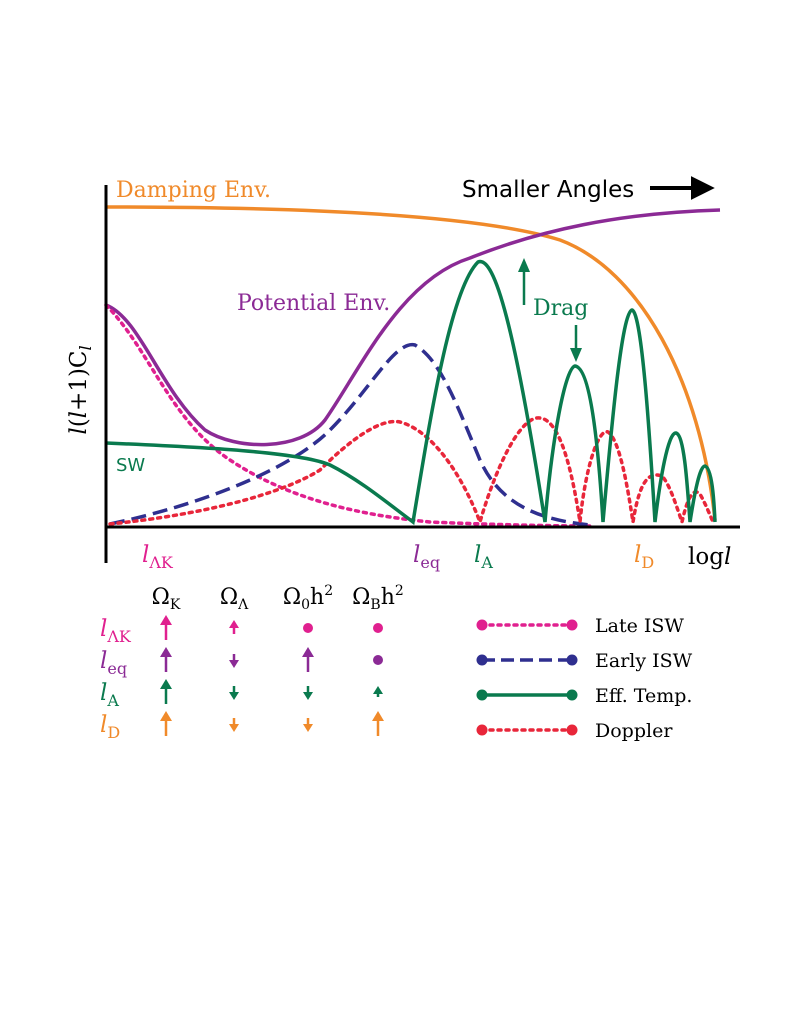 This screenshot has width=796, height=1030. I want to click on legend-item: Early ISW, so click(584, 661).